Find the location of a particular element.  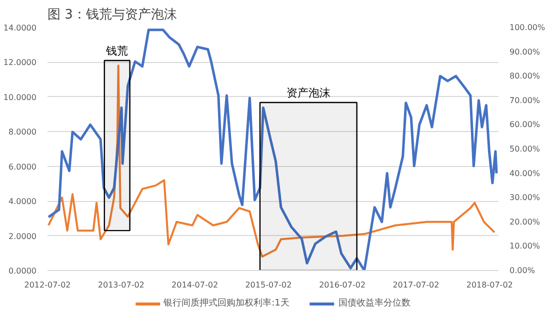

x-tick-label: 2013-07-02 is located at coordinates (121, 285).